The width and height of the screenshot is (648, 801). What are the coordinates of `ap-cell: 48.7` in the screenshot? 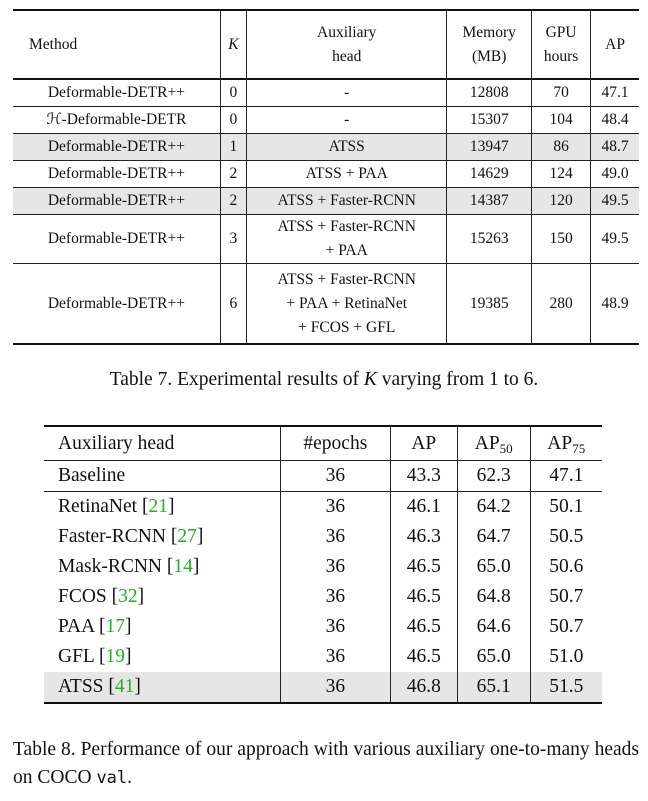 It's located at (614, 147).